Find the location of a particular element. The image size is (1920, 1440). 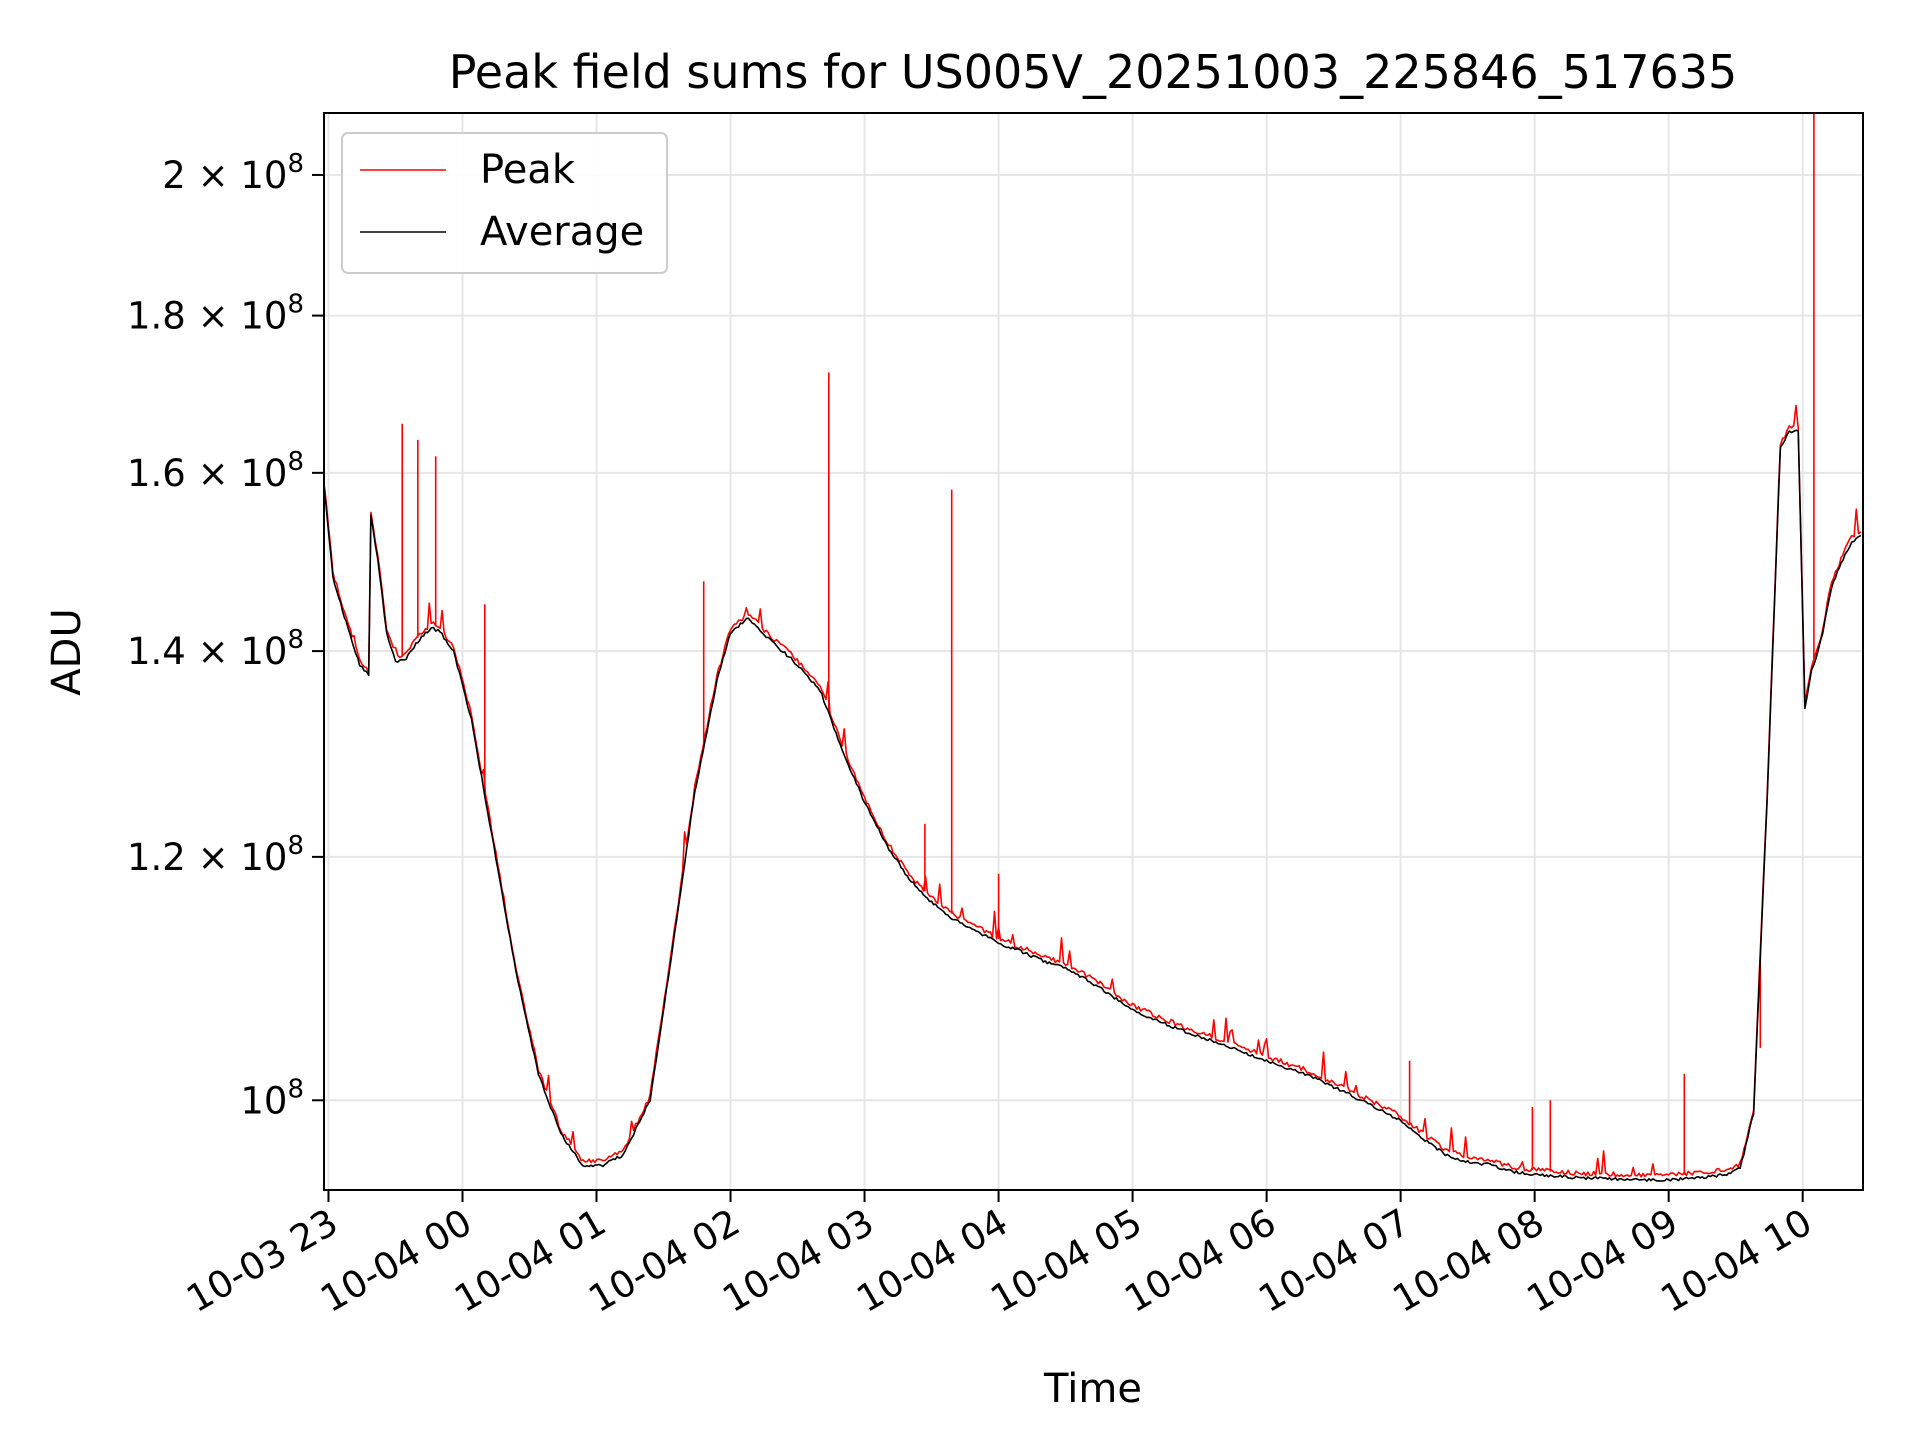

y-tick-label: 108 is located at coordinates (272, 1098).